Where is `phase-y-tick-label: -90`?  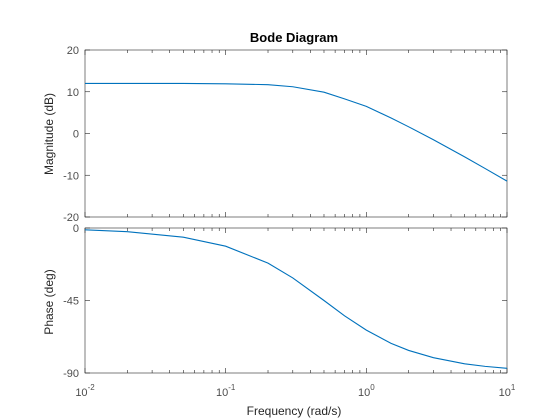 phase-y-tick-label: -90 is located at coordinates (71, 374).